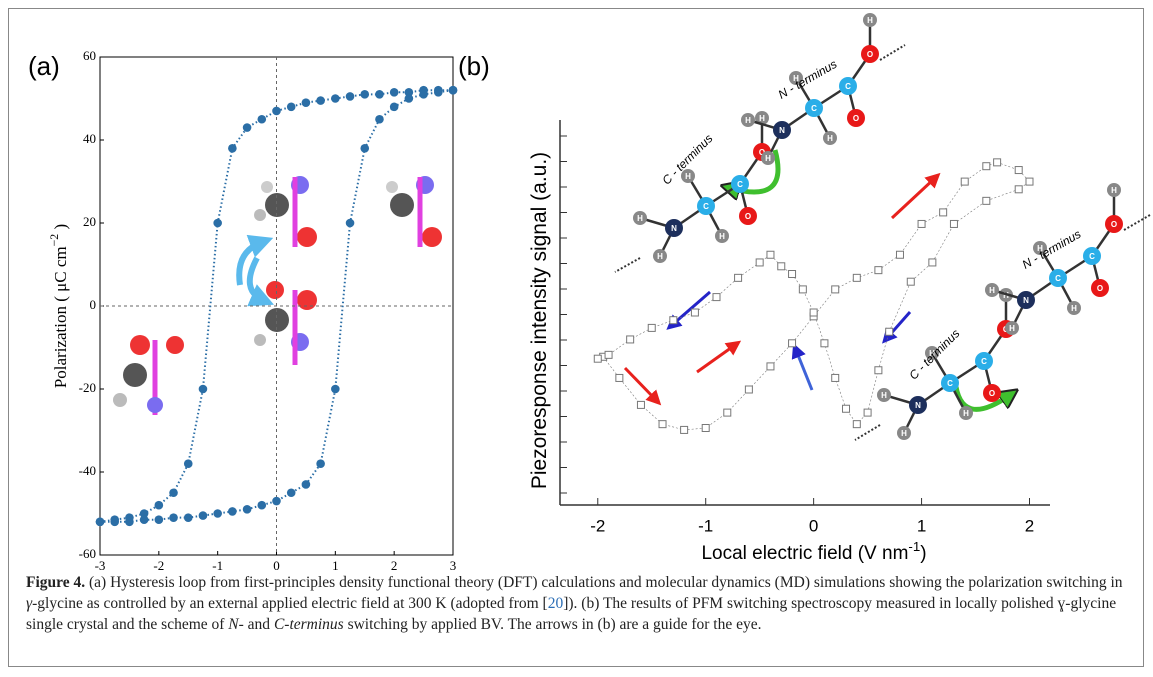  I want to click on x-tick-label: 2, so click(1029, 525).